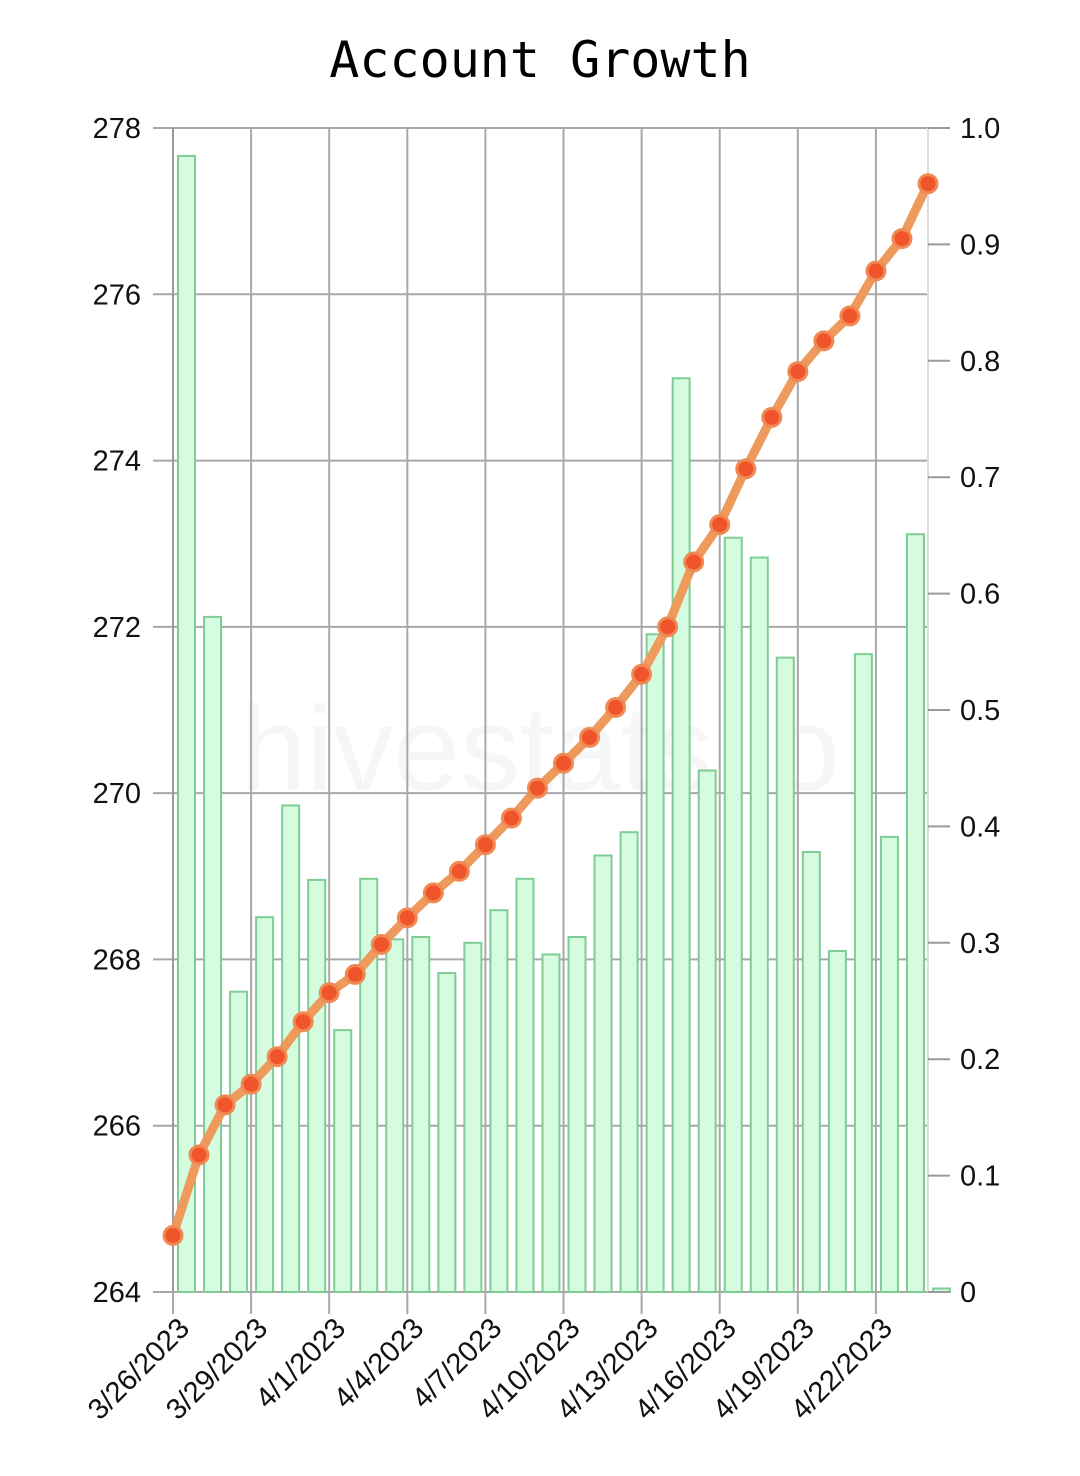 The height and width of the screenshot is (1476, 1080). What do you see at coordinates (980, 944) in the screenshot?
I see `y-right-tick-label: 0.3` at bounding box center [980, 944].